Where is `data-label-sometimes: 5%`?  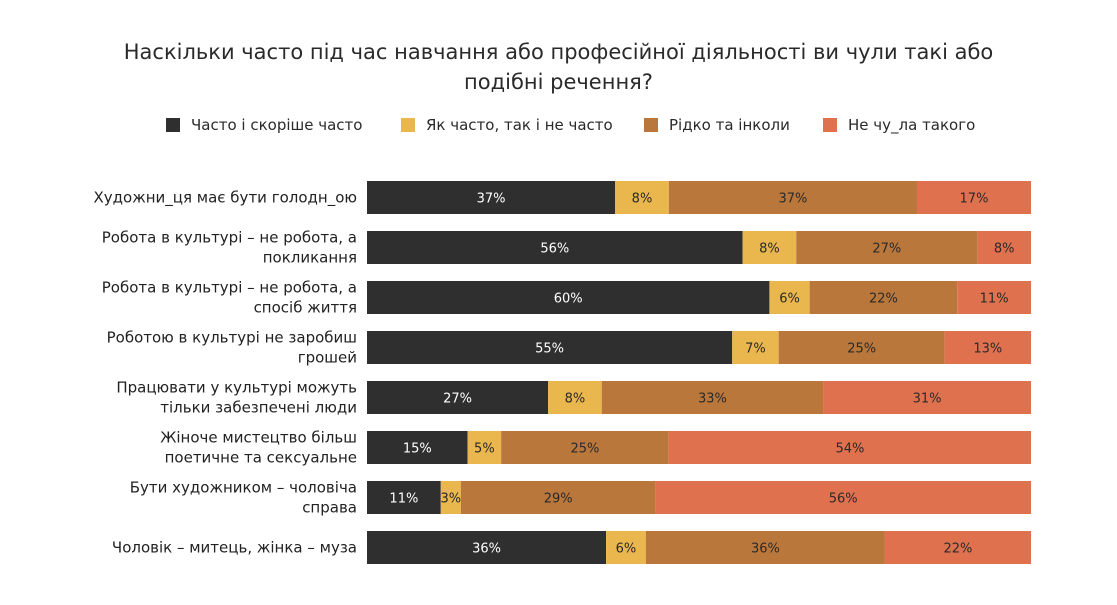 data-label-sometimes: 5% is located at coordinates (484, 449).